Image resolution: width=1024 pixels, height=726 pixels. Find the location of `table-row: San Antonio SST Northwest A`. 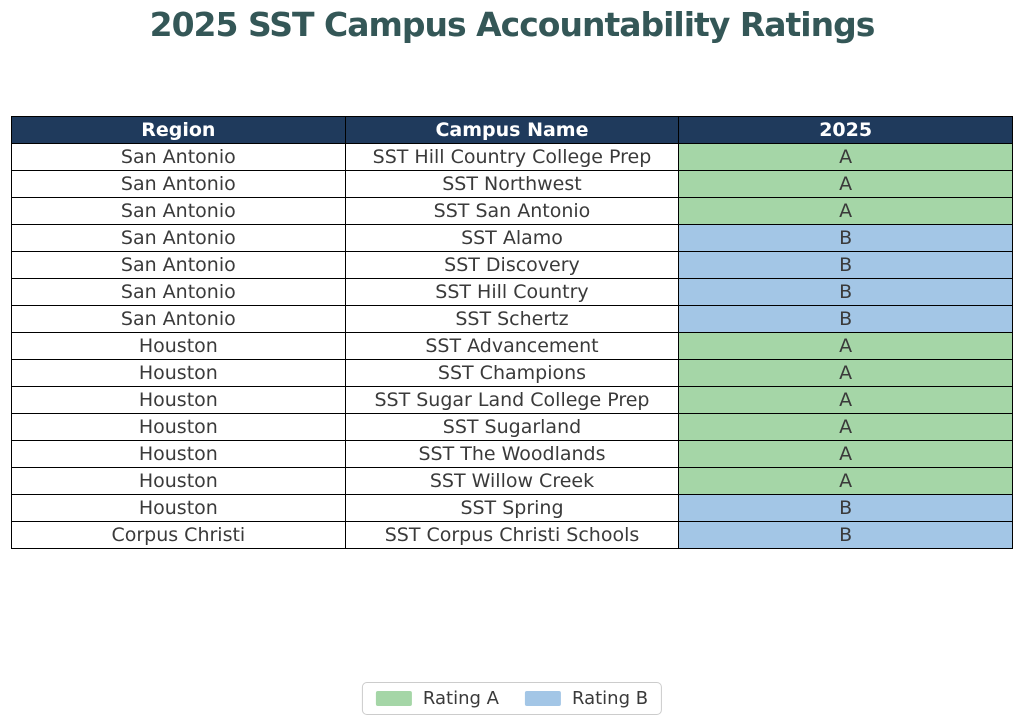

table-row: San Antonio SST Northwest A is located at coordinates (512, 184).